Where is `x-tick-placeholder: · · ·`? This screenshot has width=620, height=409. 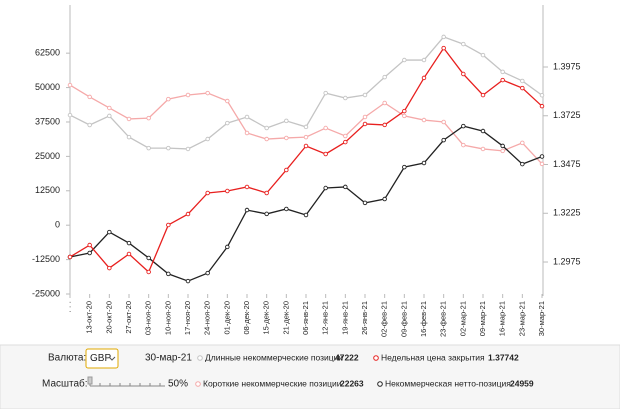
x-tick-placeholder: · · · is located at coordinates (69, 307).